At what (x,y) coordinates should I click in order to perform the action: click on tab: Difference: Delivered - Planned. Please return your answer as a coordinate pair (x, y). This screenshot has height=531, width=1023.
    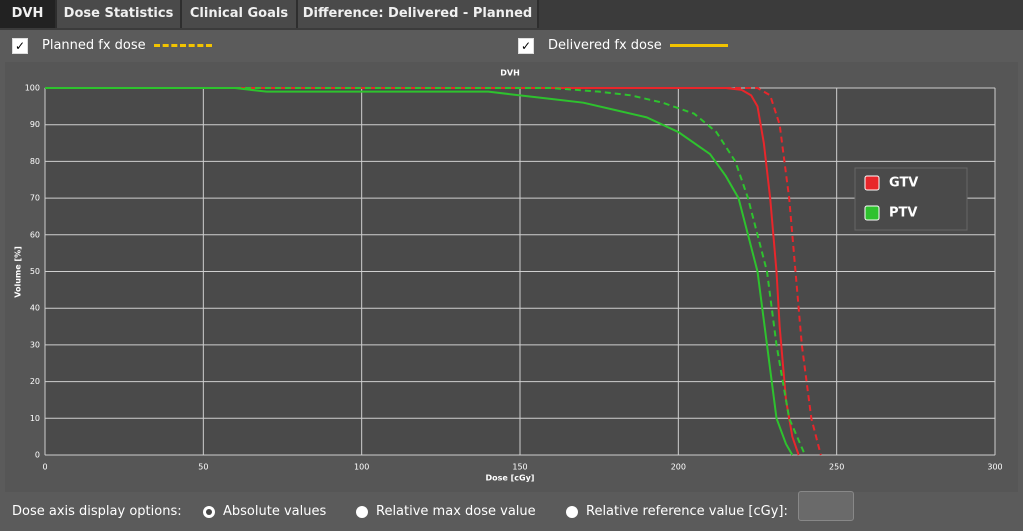
    Looking at the image, I should click on (418, 14).